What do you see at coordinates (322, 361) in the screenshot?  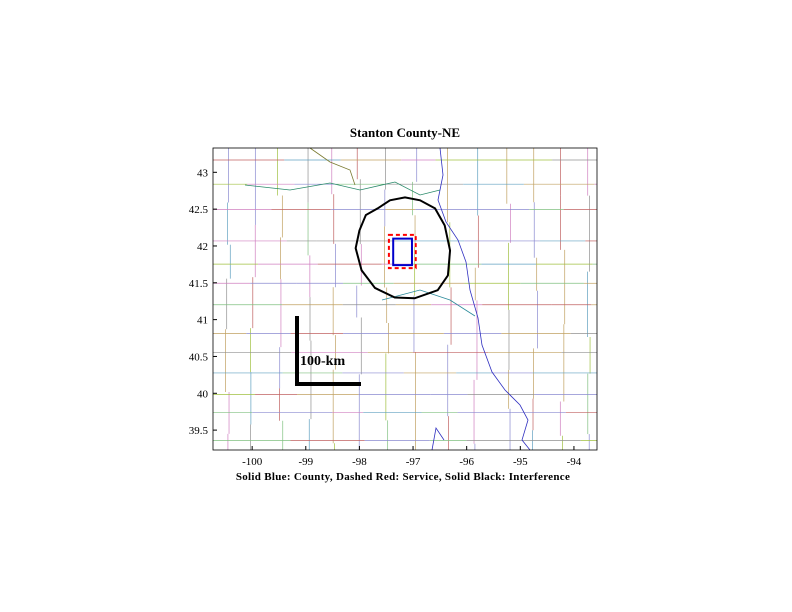 I see `scale-label: 100-km` at bounding box center [322, 361].